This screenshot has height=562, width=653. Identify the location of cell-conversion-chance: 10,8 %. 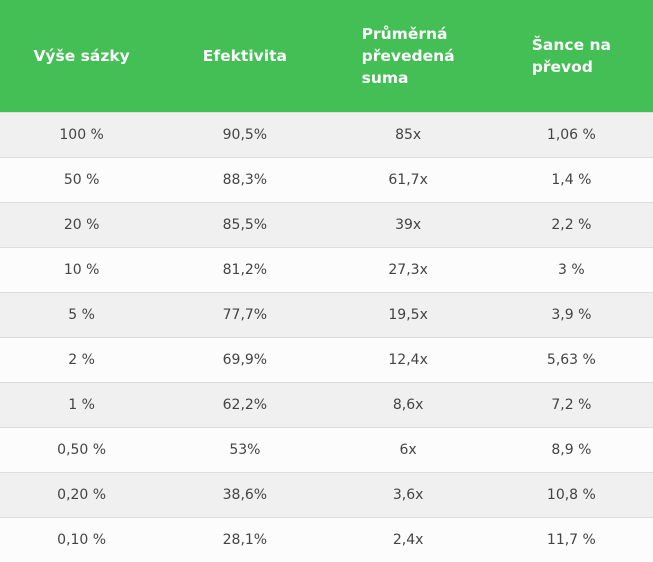
(571, 494).